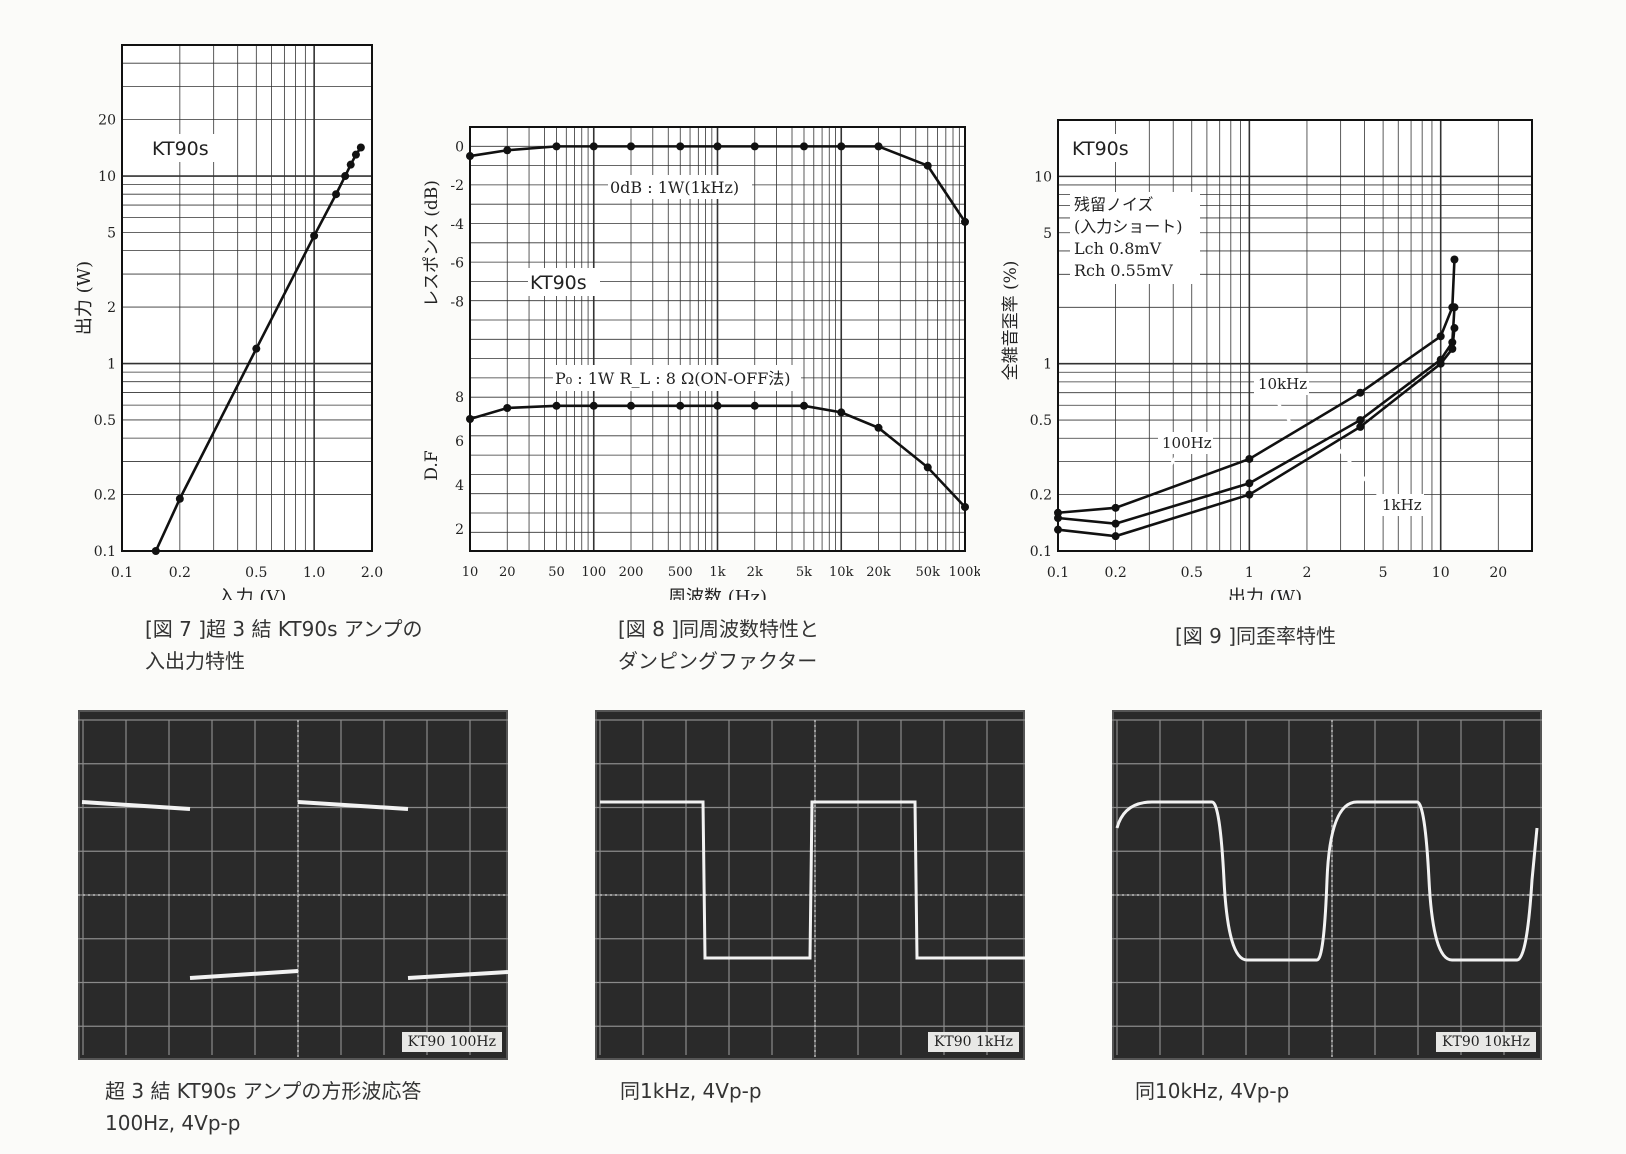 This screenshot has width=1626, height=1154. I want to click on annotation-bottom: P₀ : 1W R_L : 8 Ω(ON-OFF法), so click(673, 378).